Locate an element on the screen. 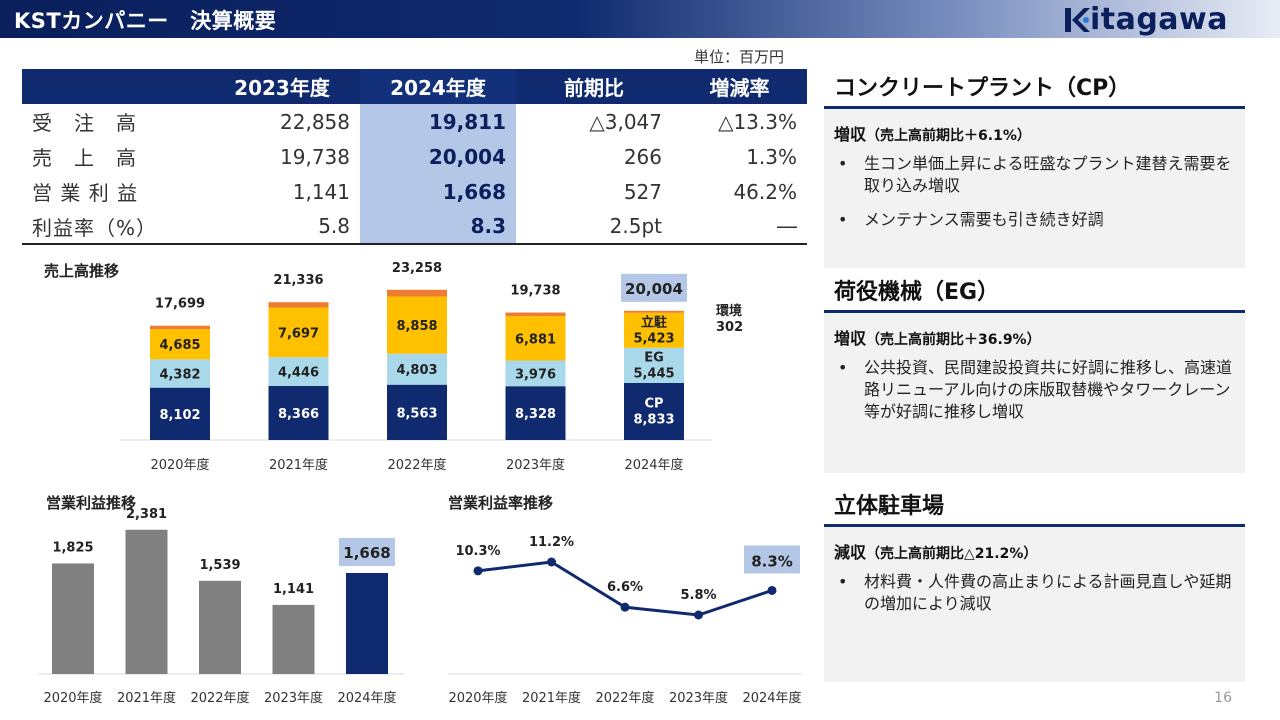 This screenshot has width=1280, height=720. data-label: 1,141 is located at coordinates (293, 589).